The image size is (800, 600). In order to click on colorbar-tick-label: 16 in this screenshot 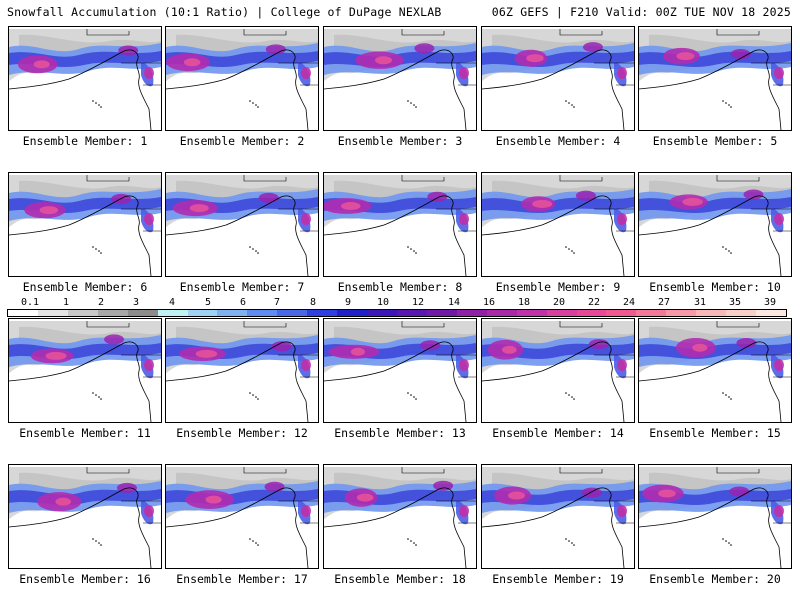, I will do `click(489, 302)`.